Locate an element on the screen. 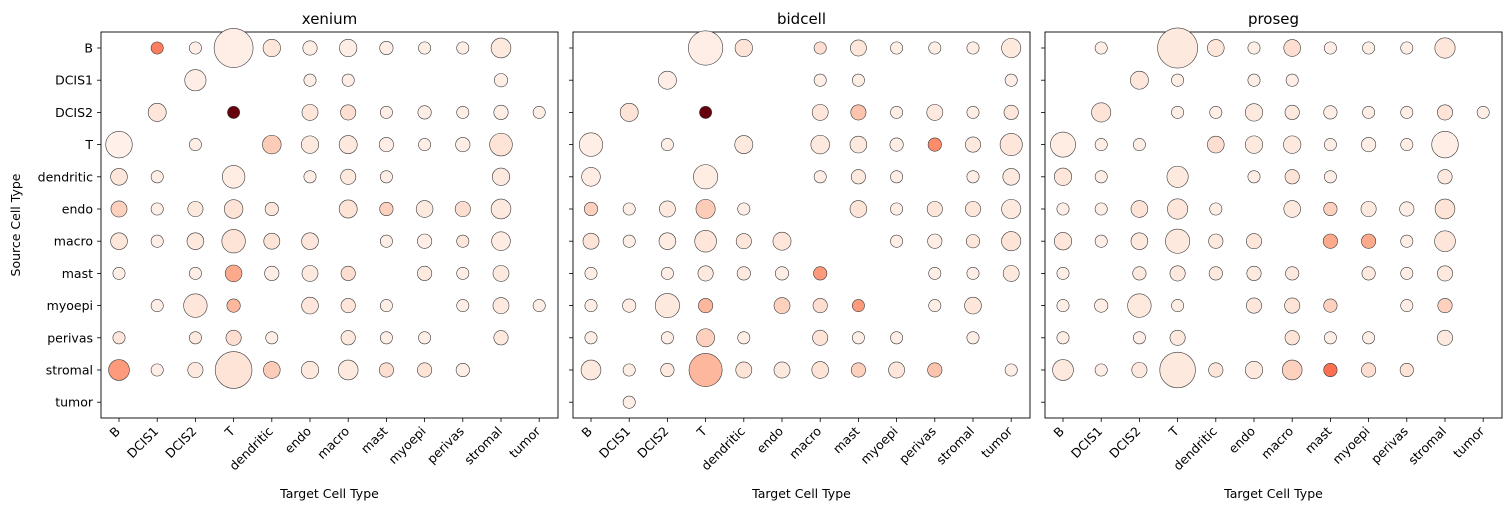  y-tick-label: stromal is located at coordinates (69, 370).